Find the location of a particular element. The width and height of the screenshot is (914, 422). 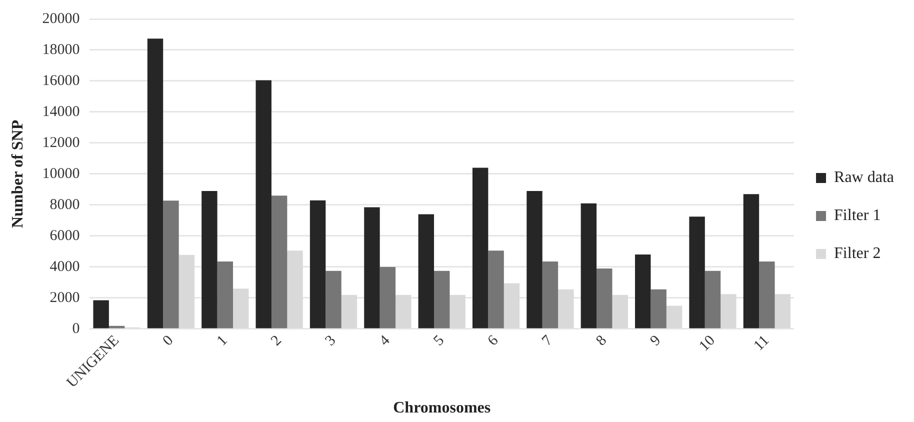

x-tick-label: 6 is located at coordinates (493, 341).